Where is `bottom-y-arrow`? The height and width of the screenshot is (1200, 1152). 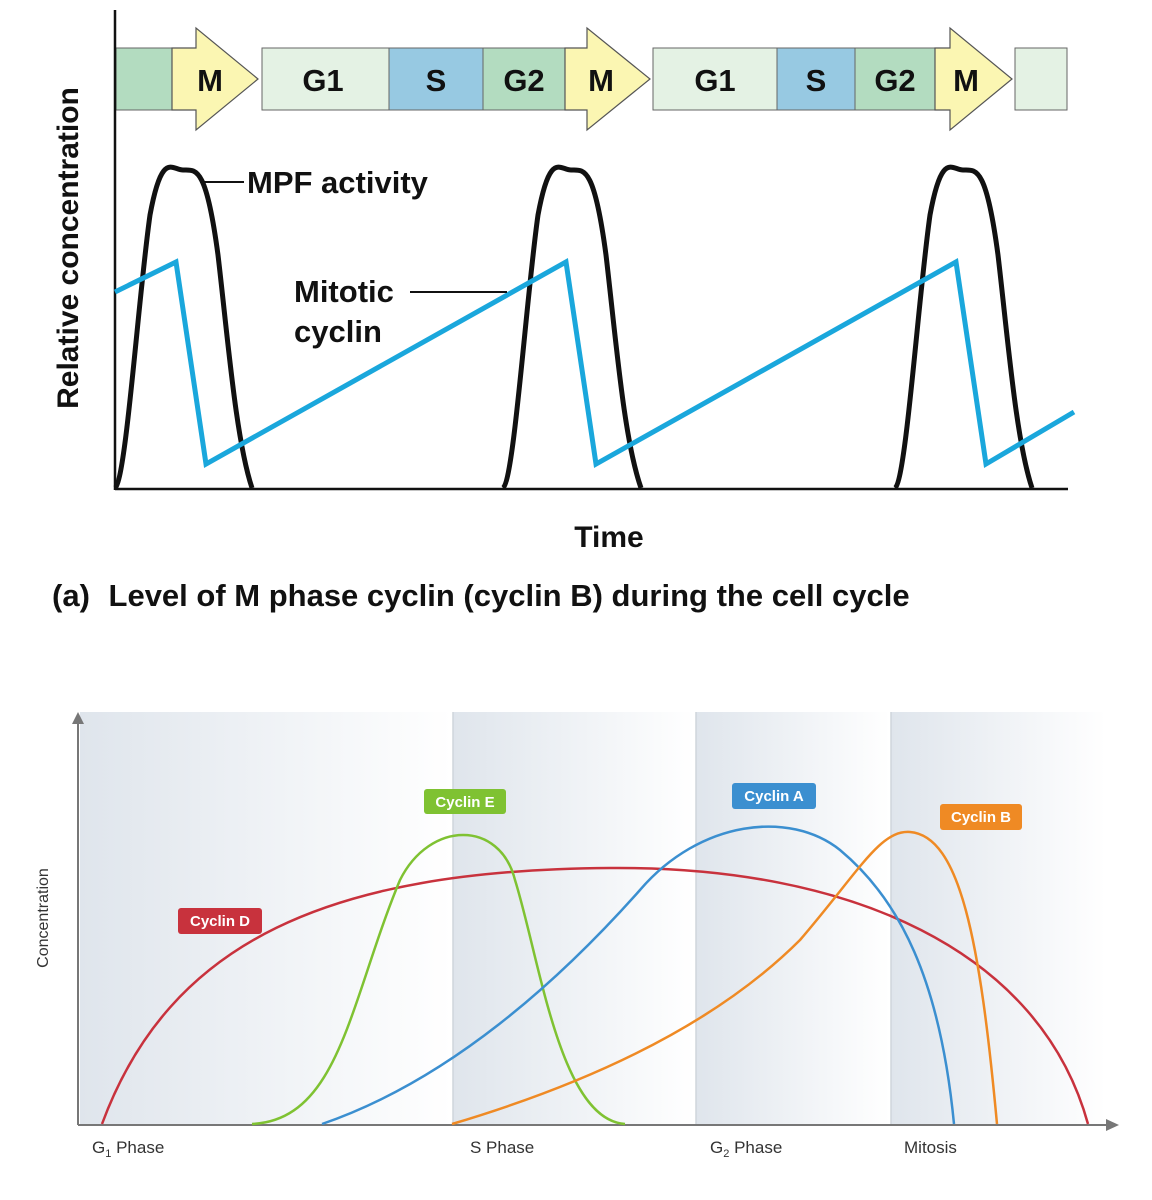 bottom-y-arrow is located at coordinates (78, 718).